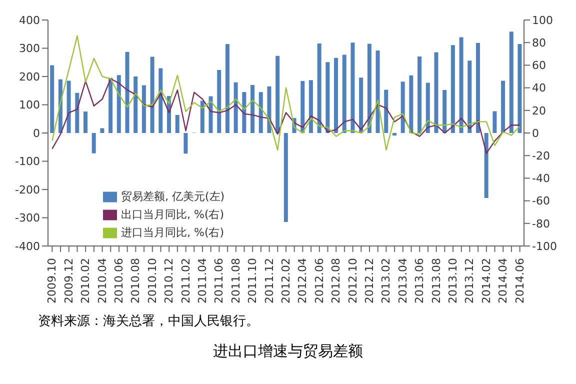  Describe the element at coordinates (539, 88) in the screenshot. I see `y2-tick-label: 40` at that location.